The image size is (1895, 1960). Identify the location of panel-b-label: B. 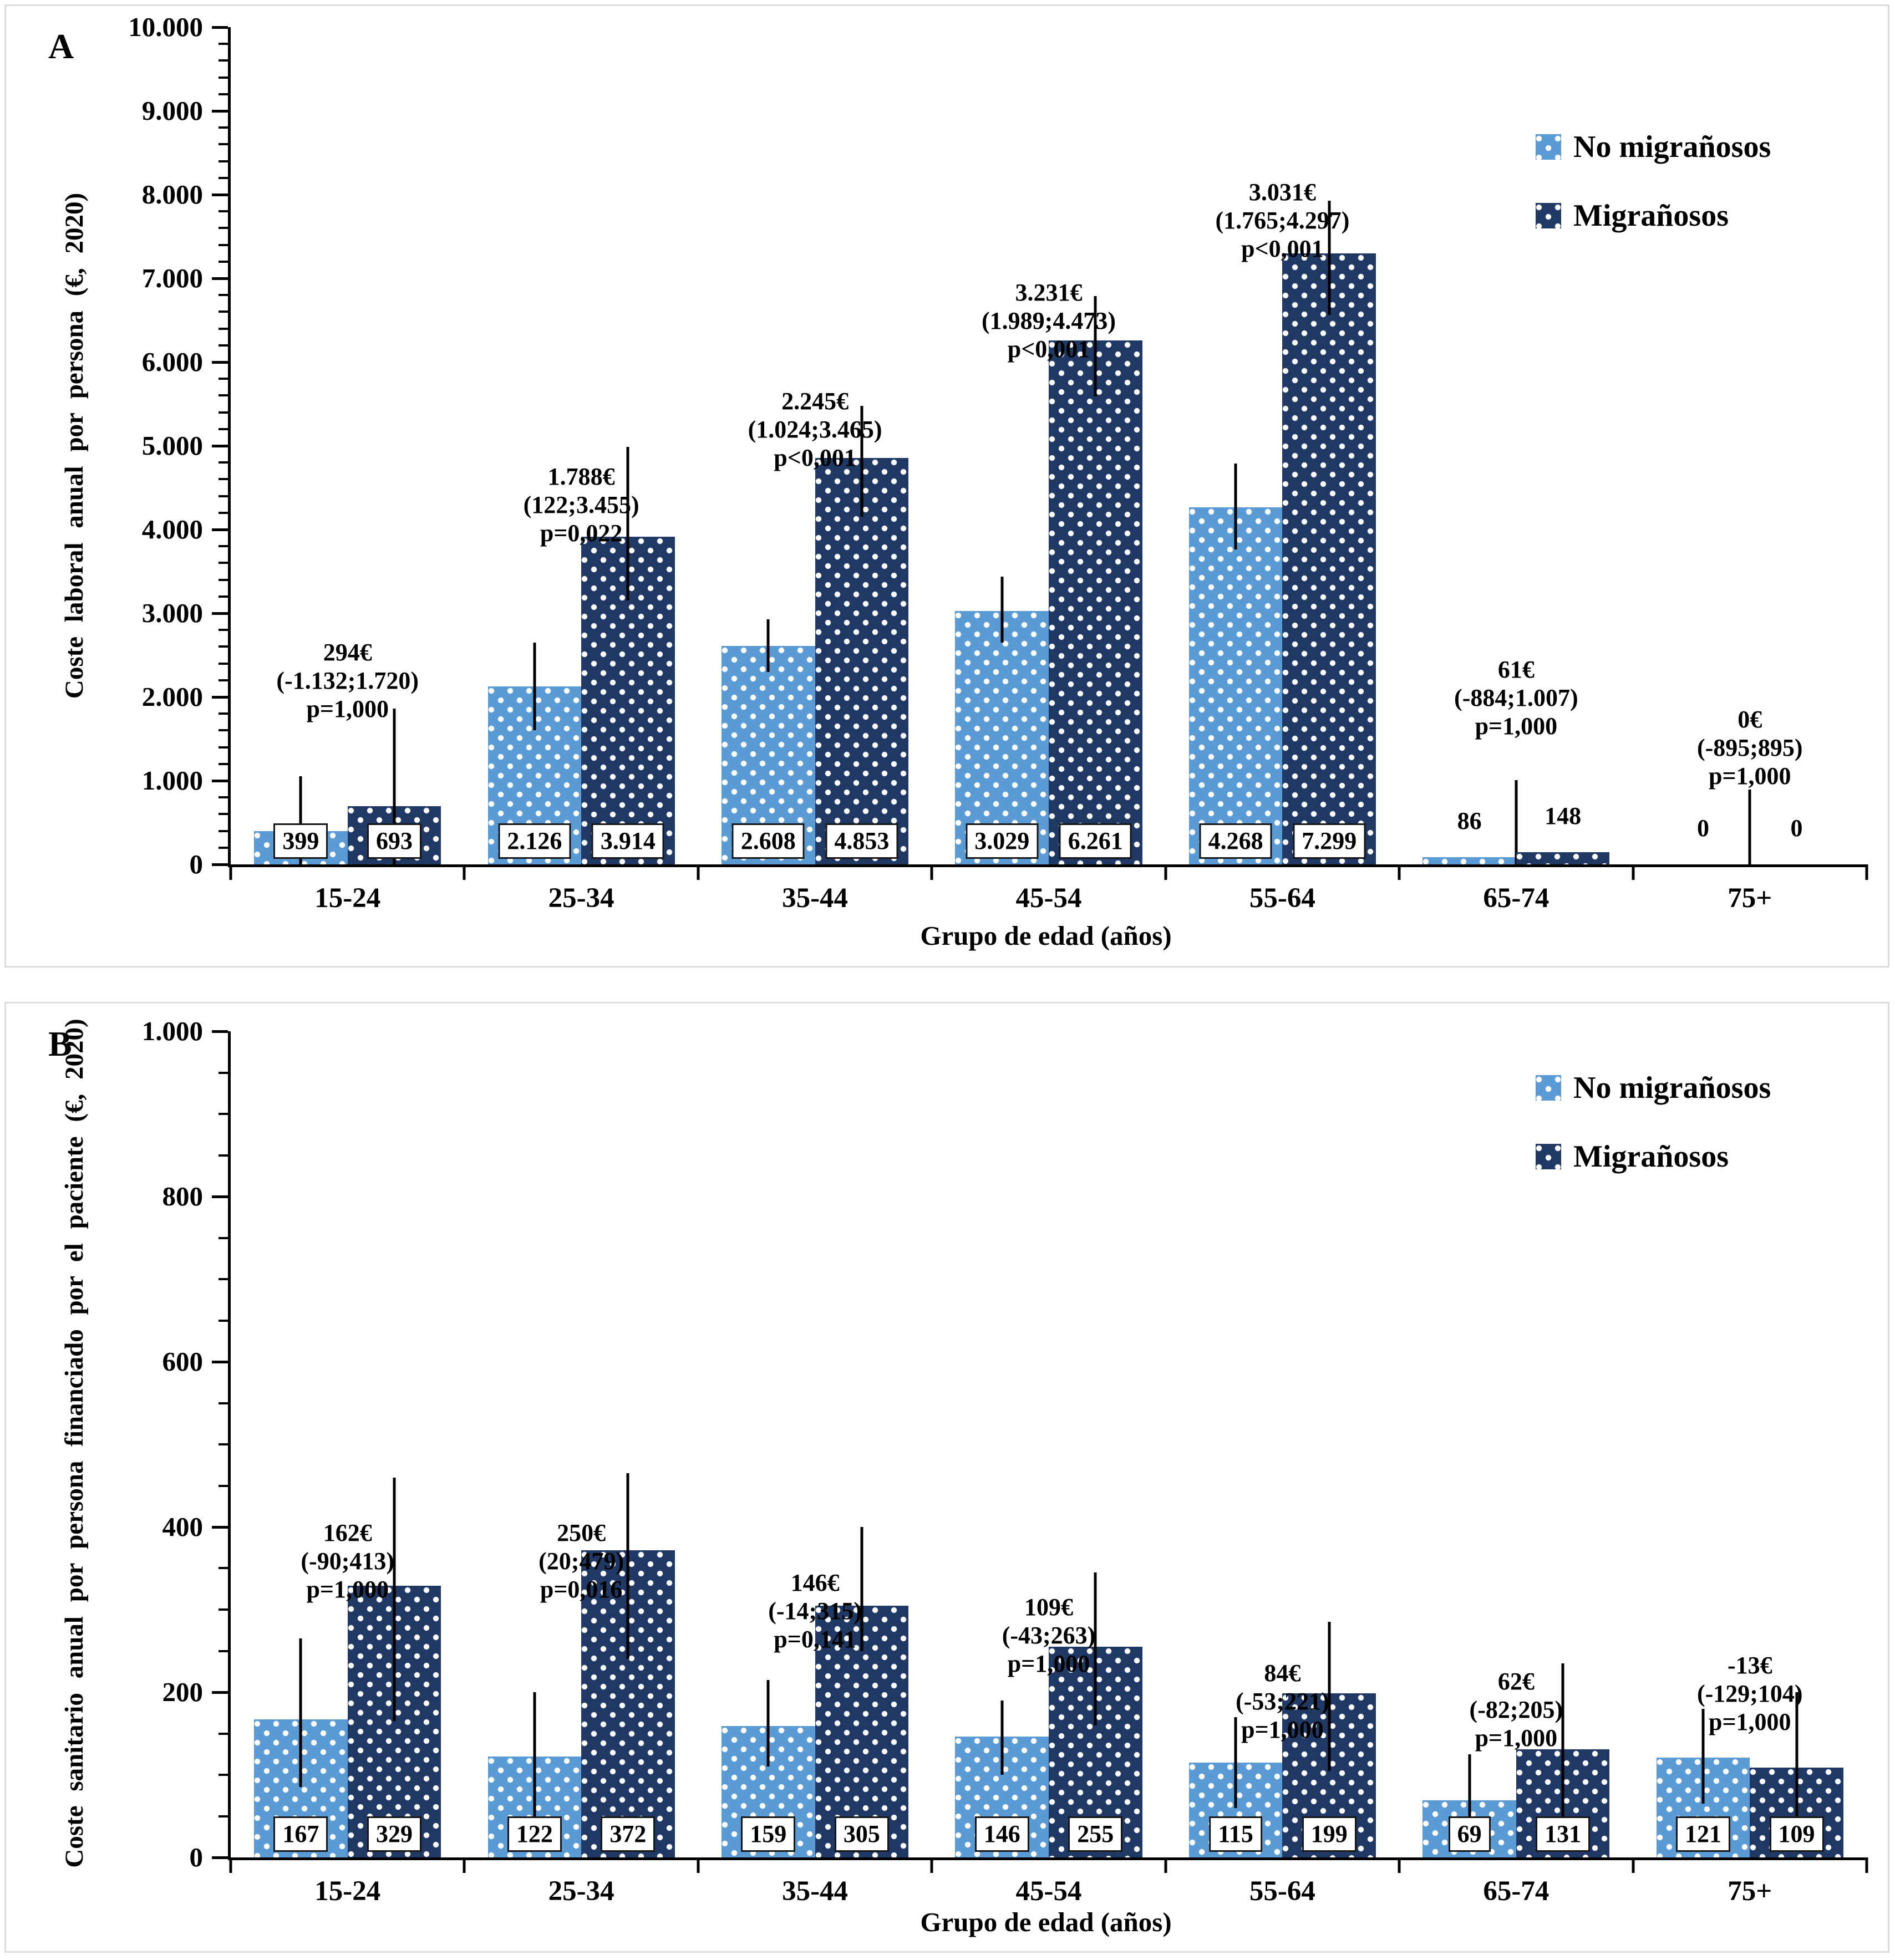
(60, 1044).